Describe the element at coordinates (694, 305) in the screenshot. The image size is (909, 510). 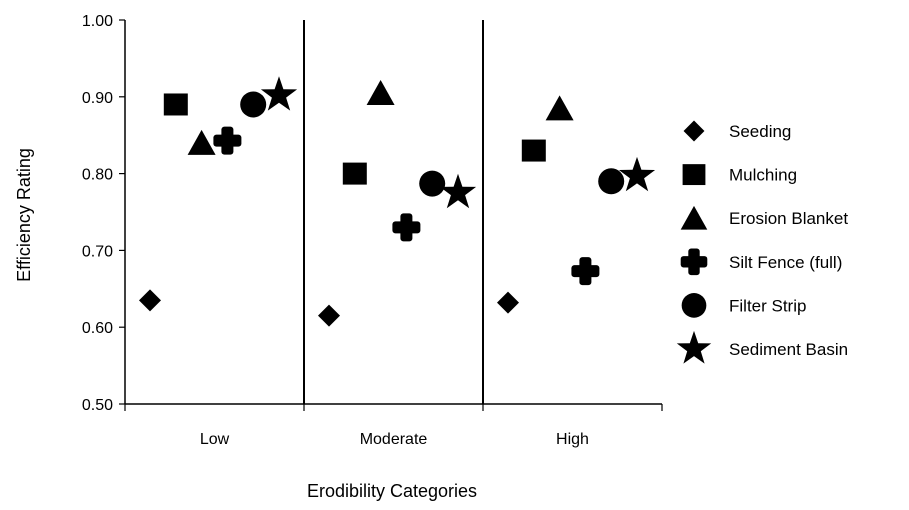
I see `legend-circle-icon` at that location.